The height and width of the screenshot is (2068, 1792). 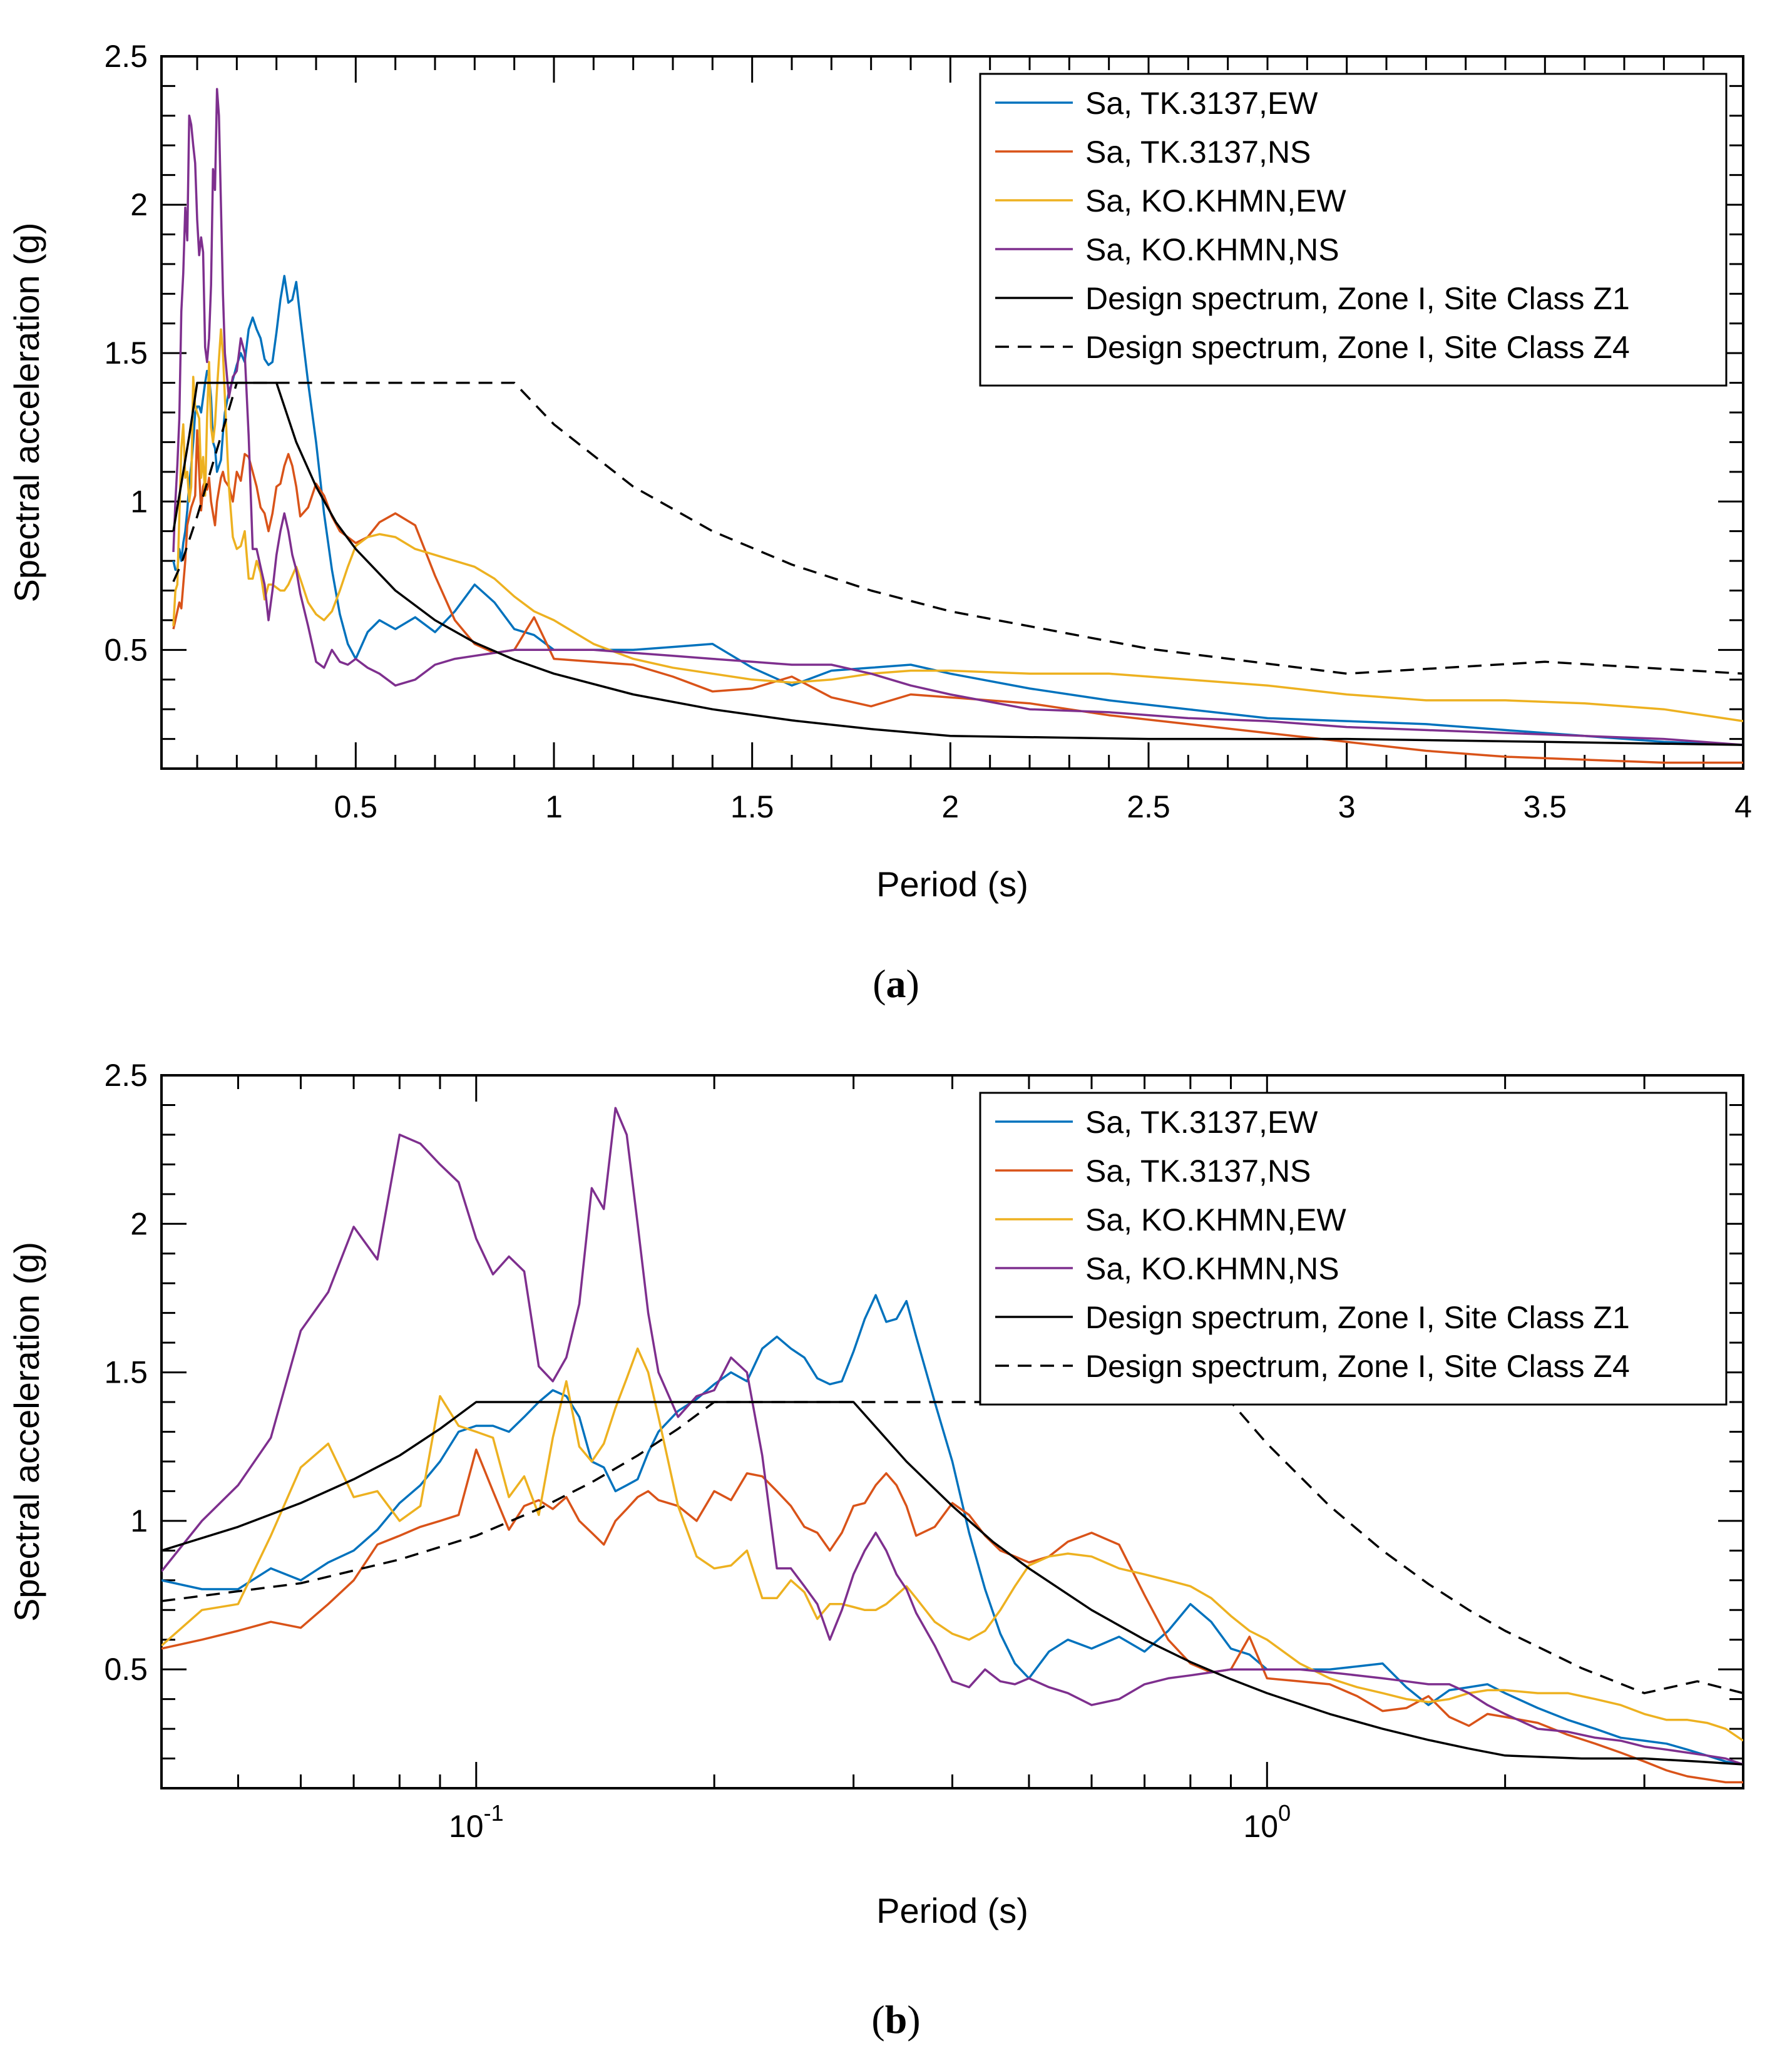 I want to click on x-tick-label: 3, so click(x=1347, y=806).